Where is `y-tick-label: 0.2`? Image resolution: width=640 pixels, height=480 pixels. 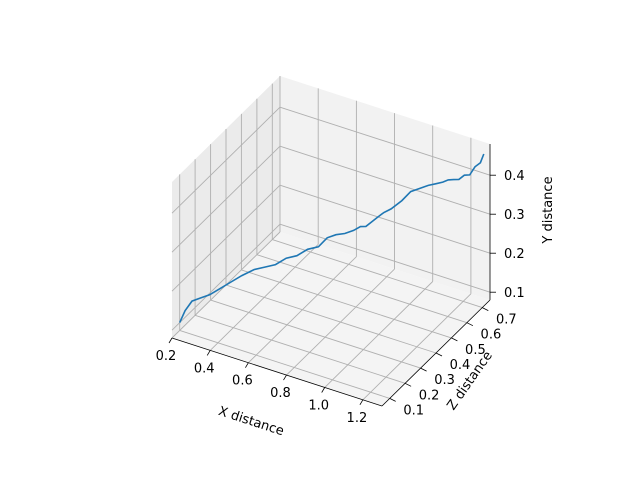
y-tick-label: 0.2 is located at coordinates (514, 254).